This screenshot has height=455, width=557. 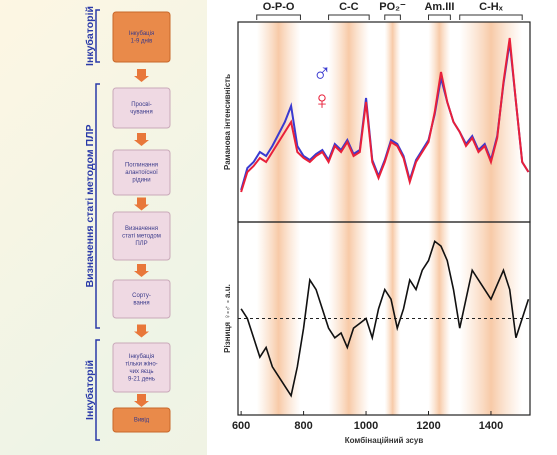 What do you see at coordinates (349, 7) in the screenshot?
I see `band-label: C-C` at bounding box center [349, 7].